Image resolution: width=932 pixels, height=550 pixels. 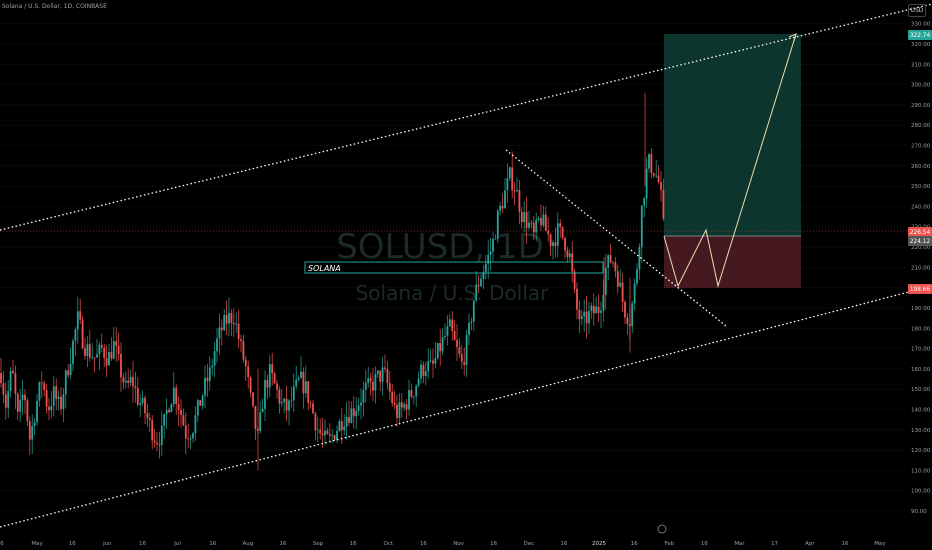 I want to click on time-tick-label: Feb, so click(x=669, y=544).